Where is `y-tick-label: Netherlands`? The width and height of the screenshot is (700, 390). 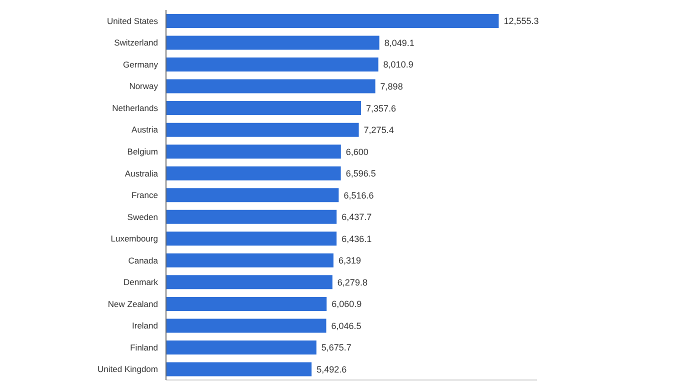 y-tick-label: Netherlands is located at coordinates (135, 107).